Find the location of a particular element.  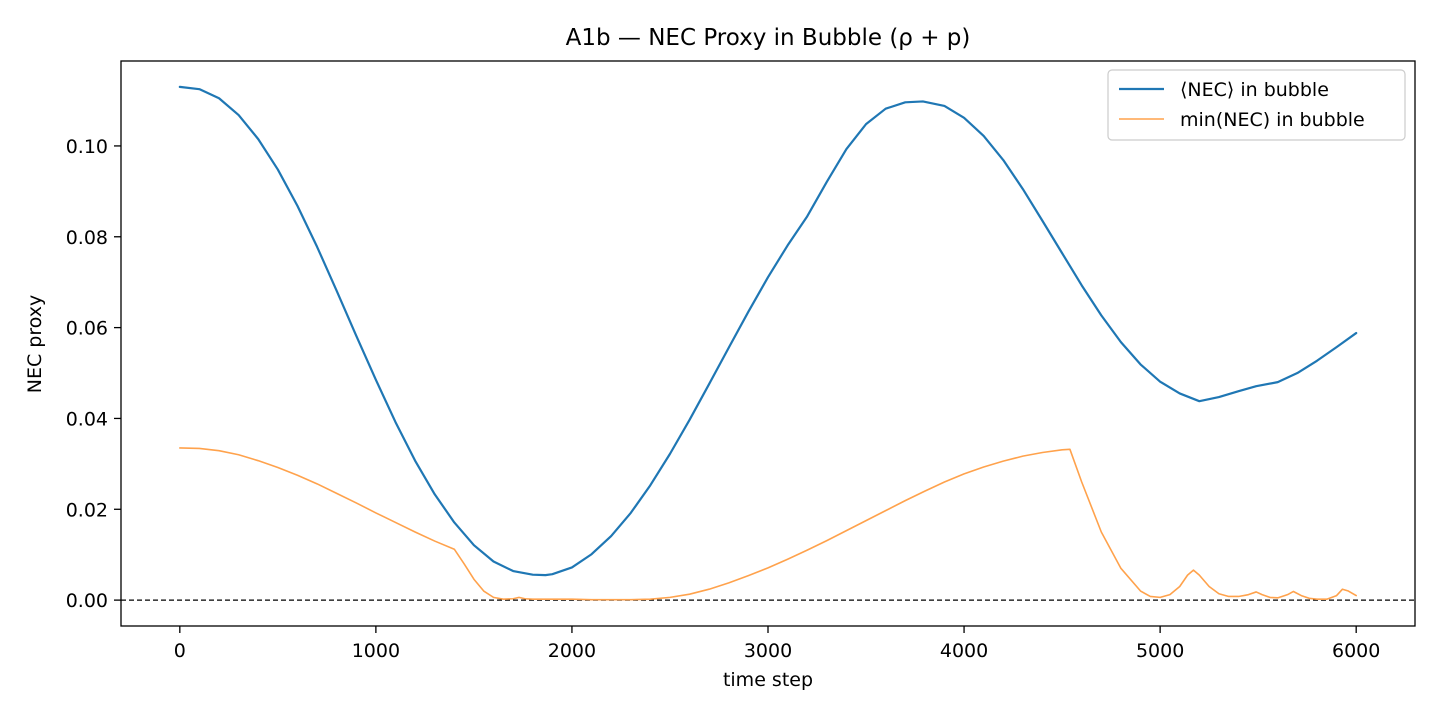

y-tick-label: 0.08 is located at coordinates (87, 238).